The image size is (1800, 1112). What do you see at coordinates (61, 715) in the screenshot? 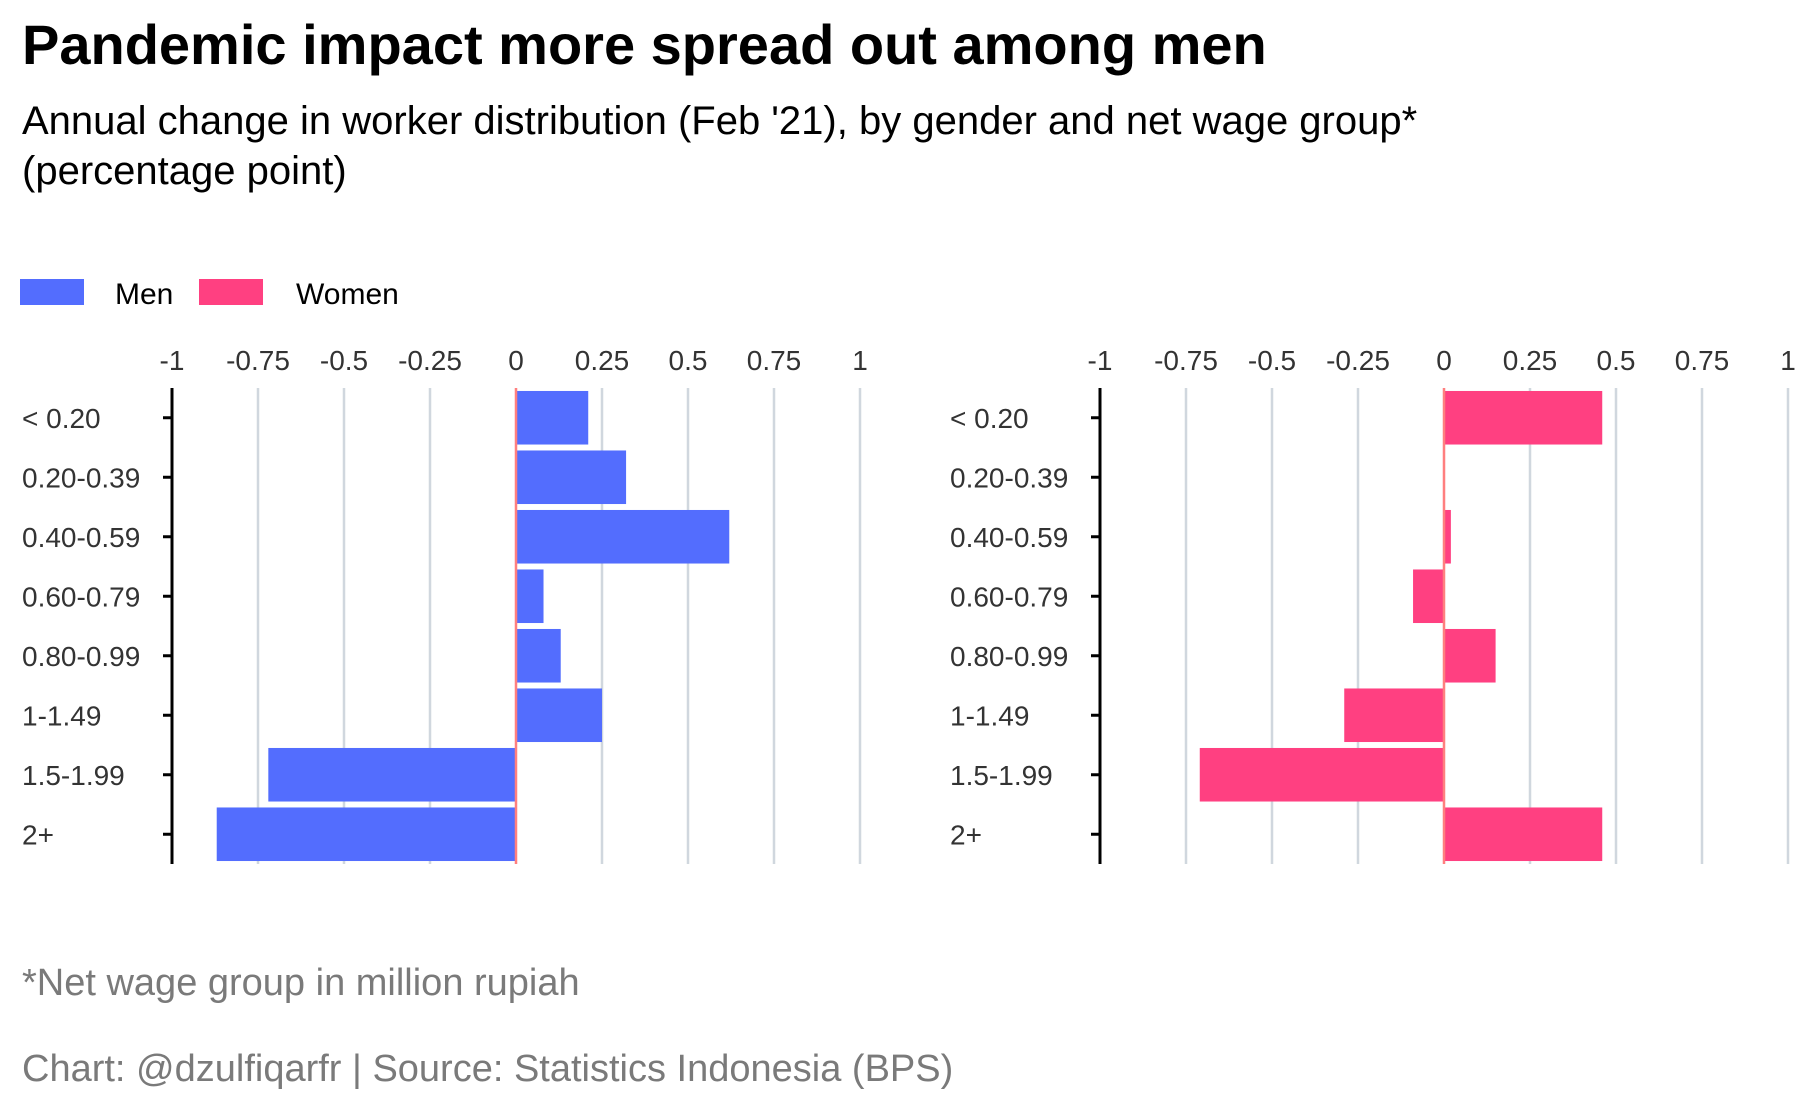
I see `y-tick-label-men: 1-1.49` at bounding box center [61, 715].